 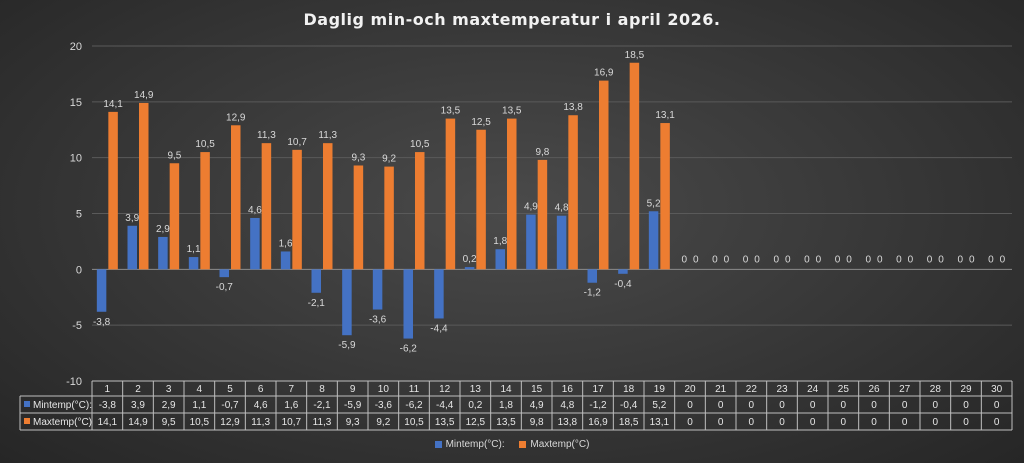 What do you see at coordinates (225, 287) in the screenshot?
I see `data-label: -0,7` at bounding box center [225, 287].